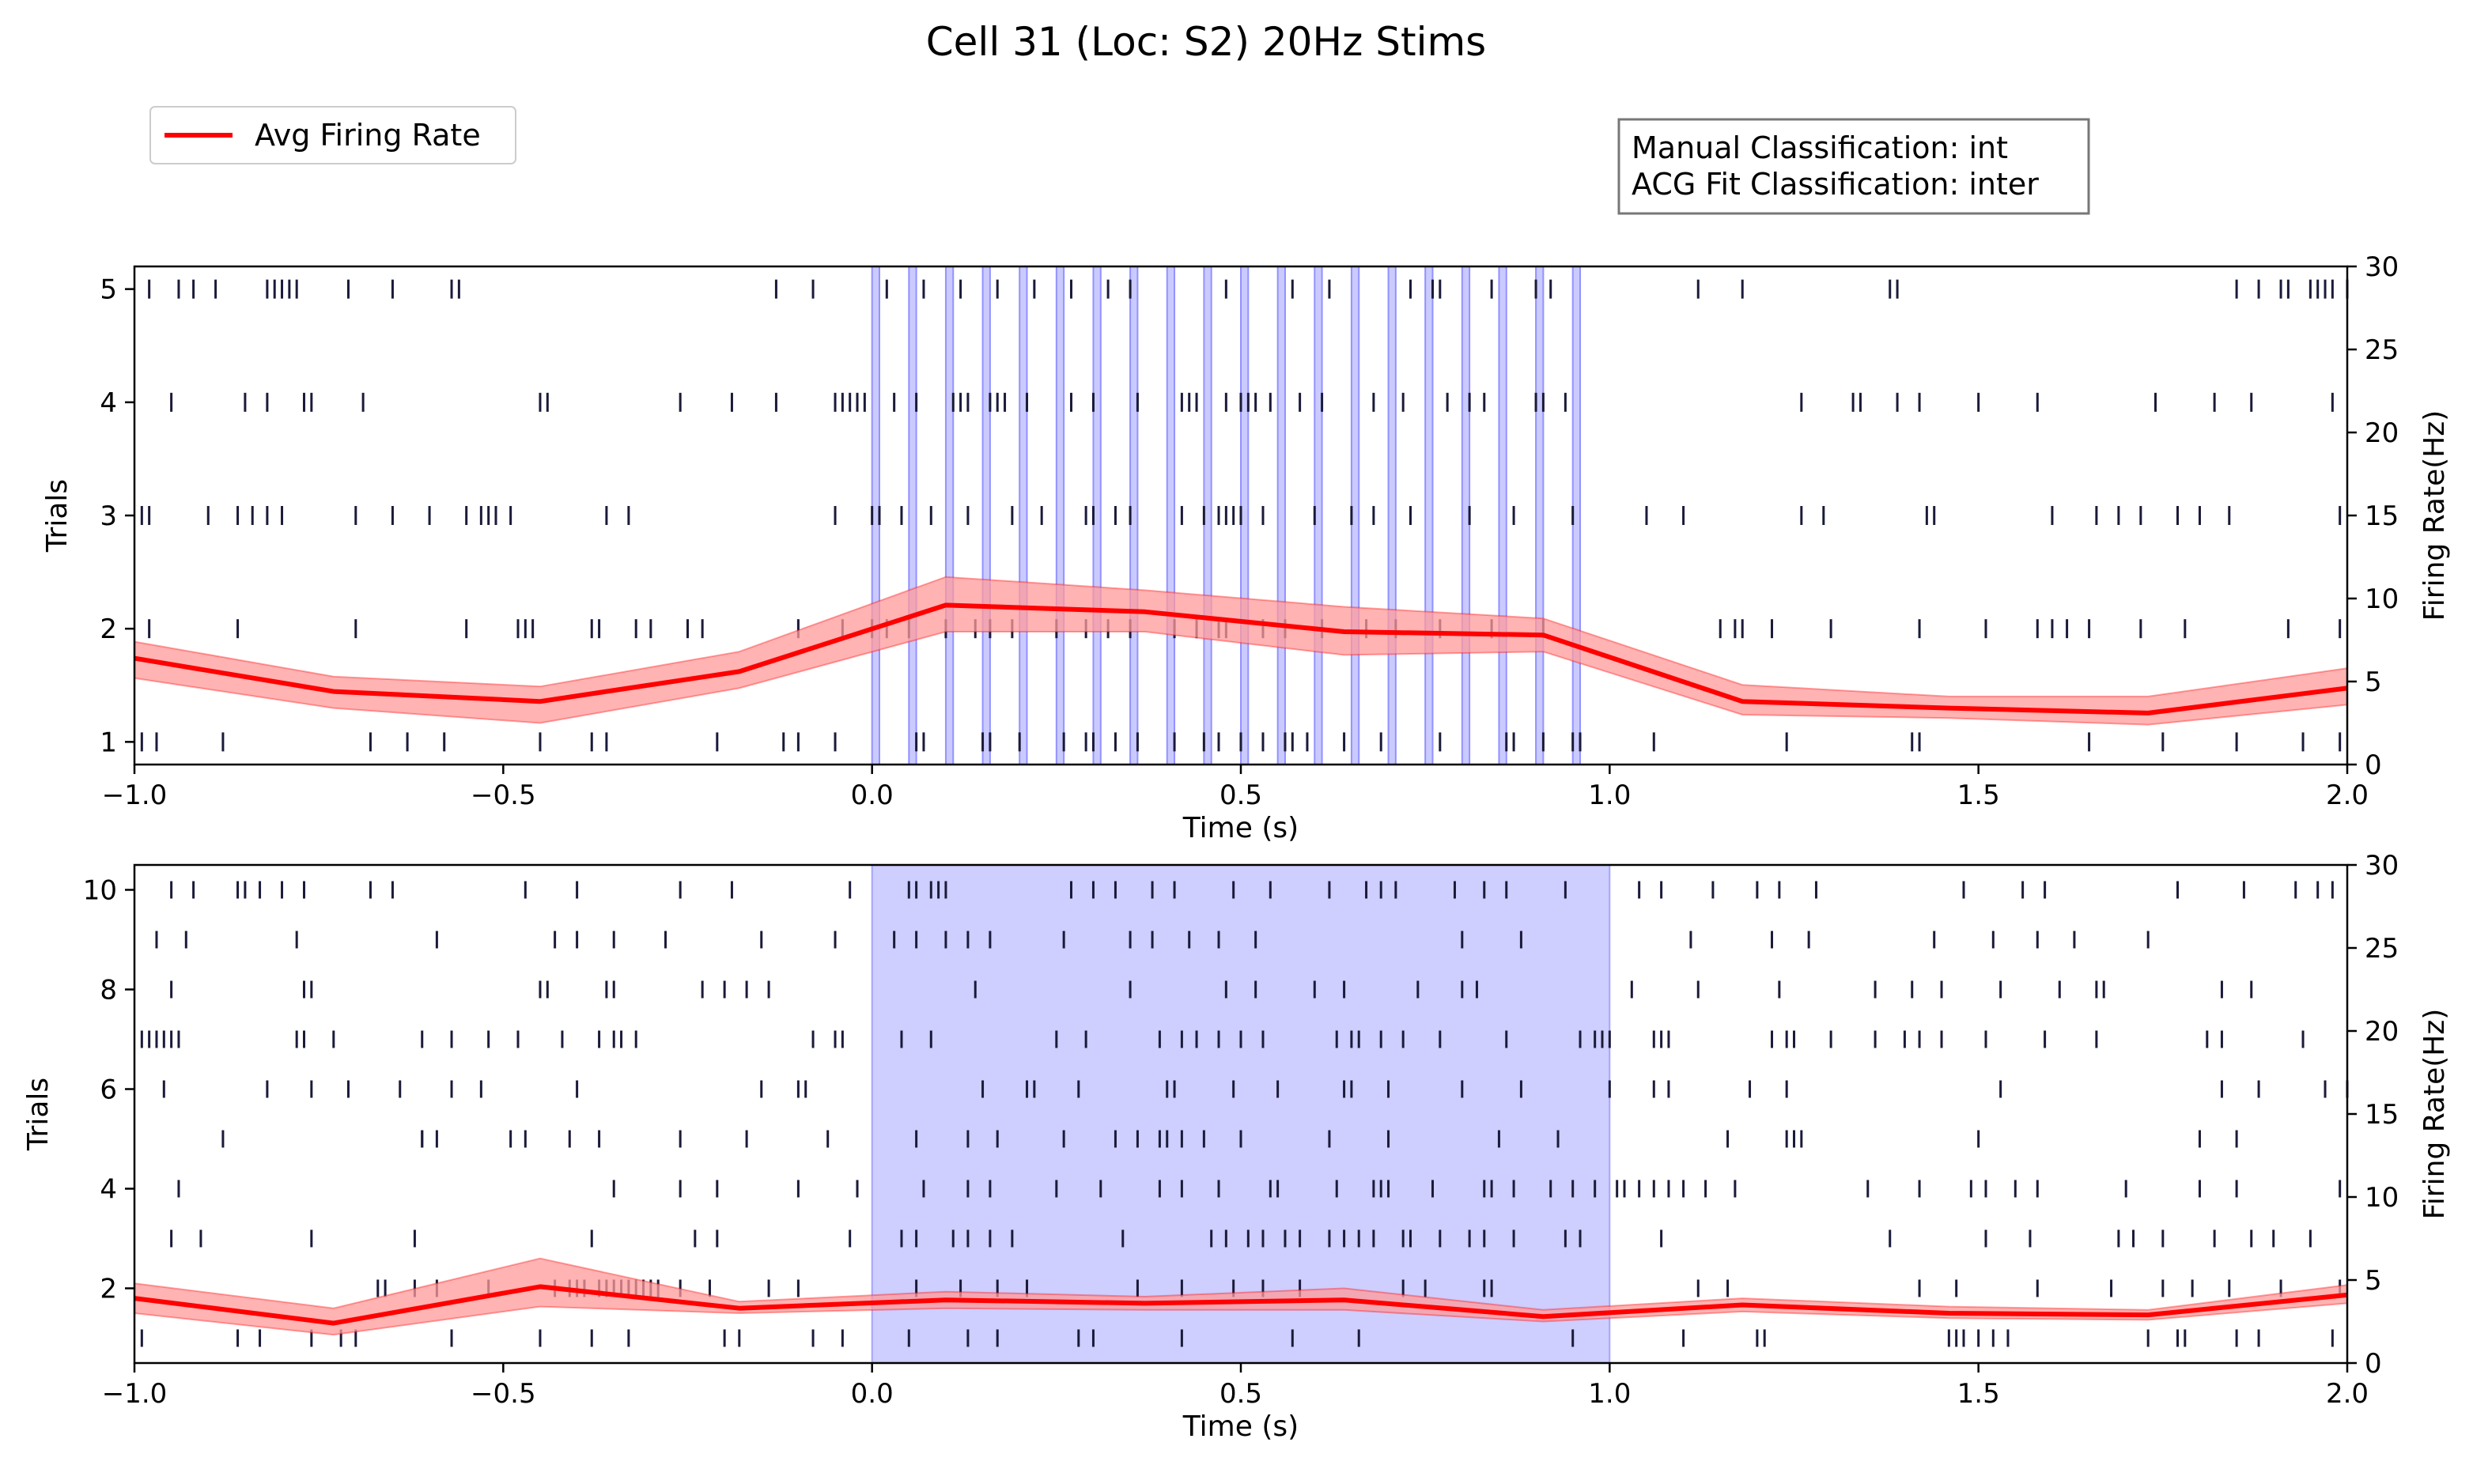  I want to click on panel-0-y2tick-label-3: 15, so click(2382, 516).